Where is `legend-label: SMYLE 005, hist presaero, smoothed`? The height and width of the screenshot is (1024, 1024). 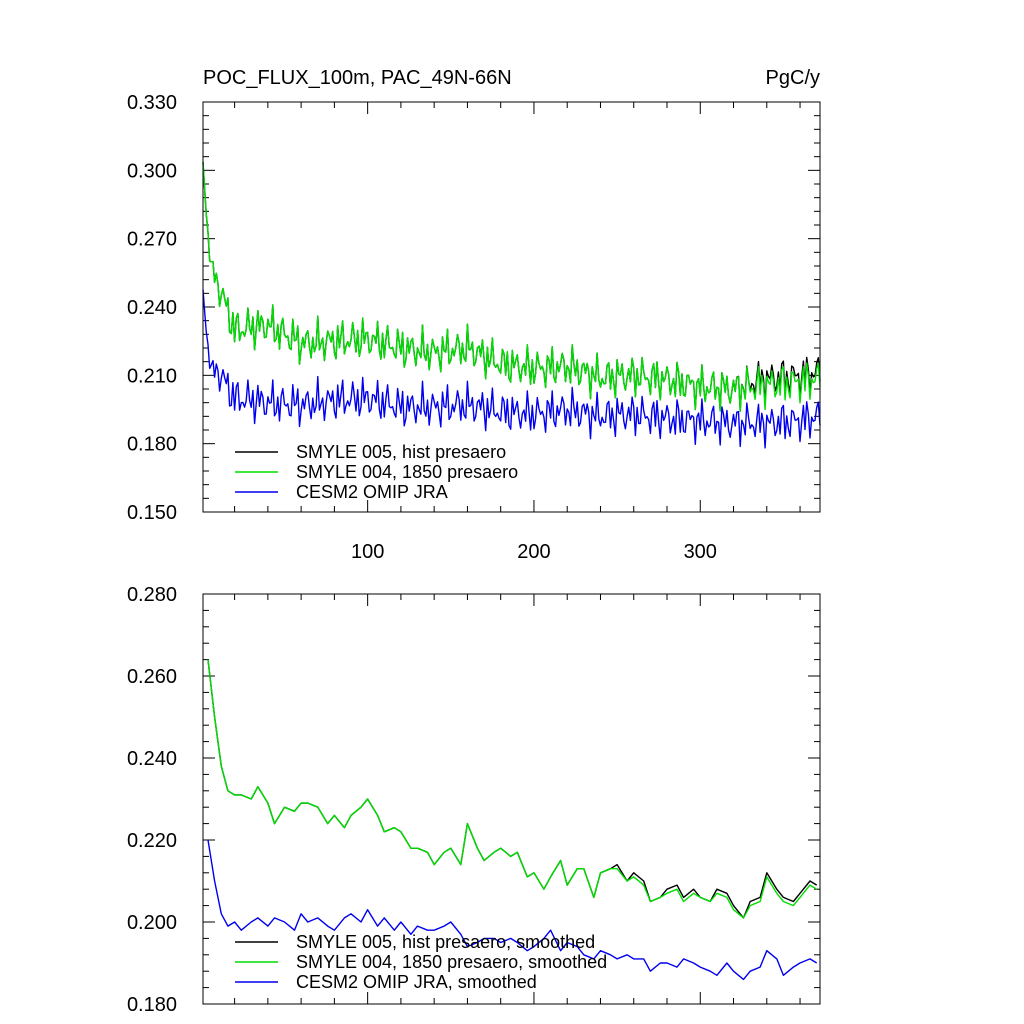
legend-label: SMYLE 005, hist presaero, smoothed is located at coordinates (445, 942).